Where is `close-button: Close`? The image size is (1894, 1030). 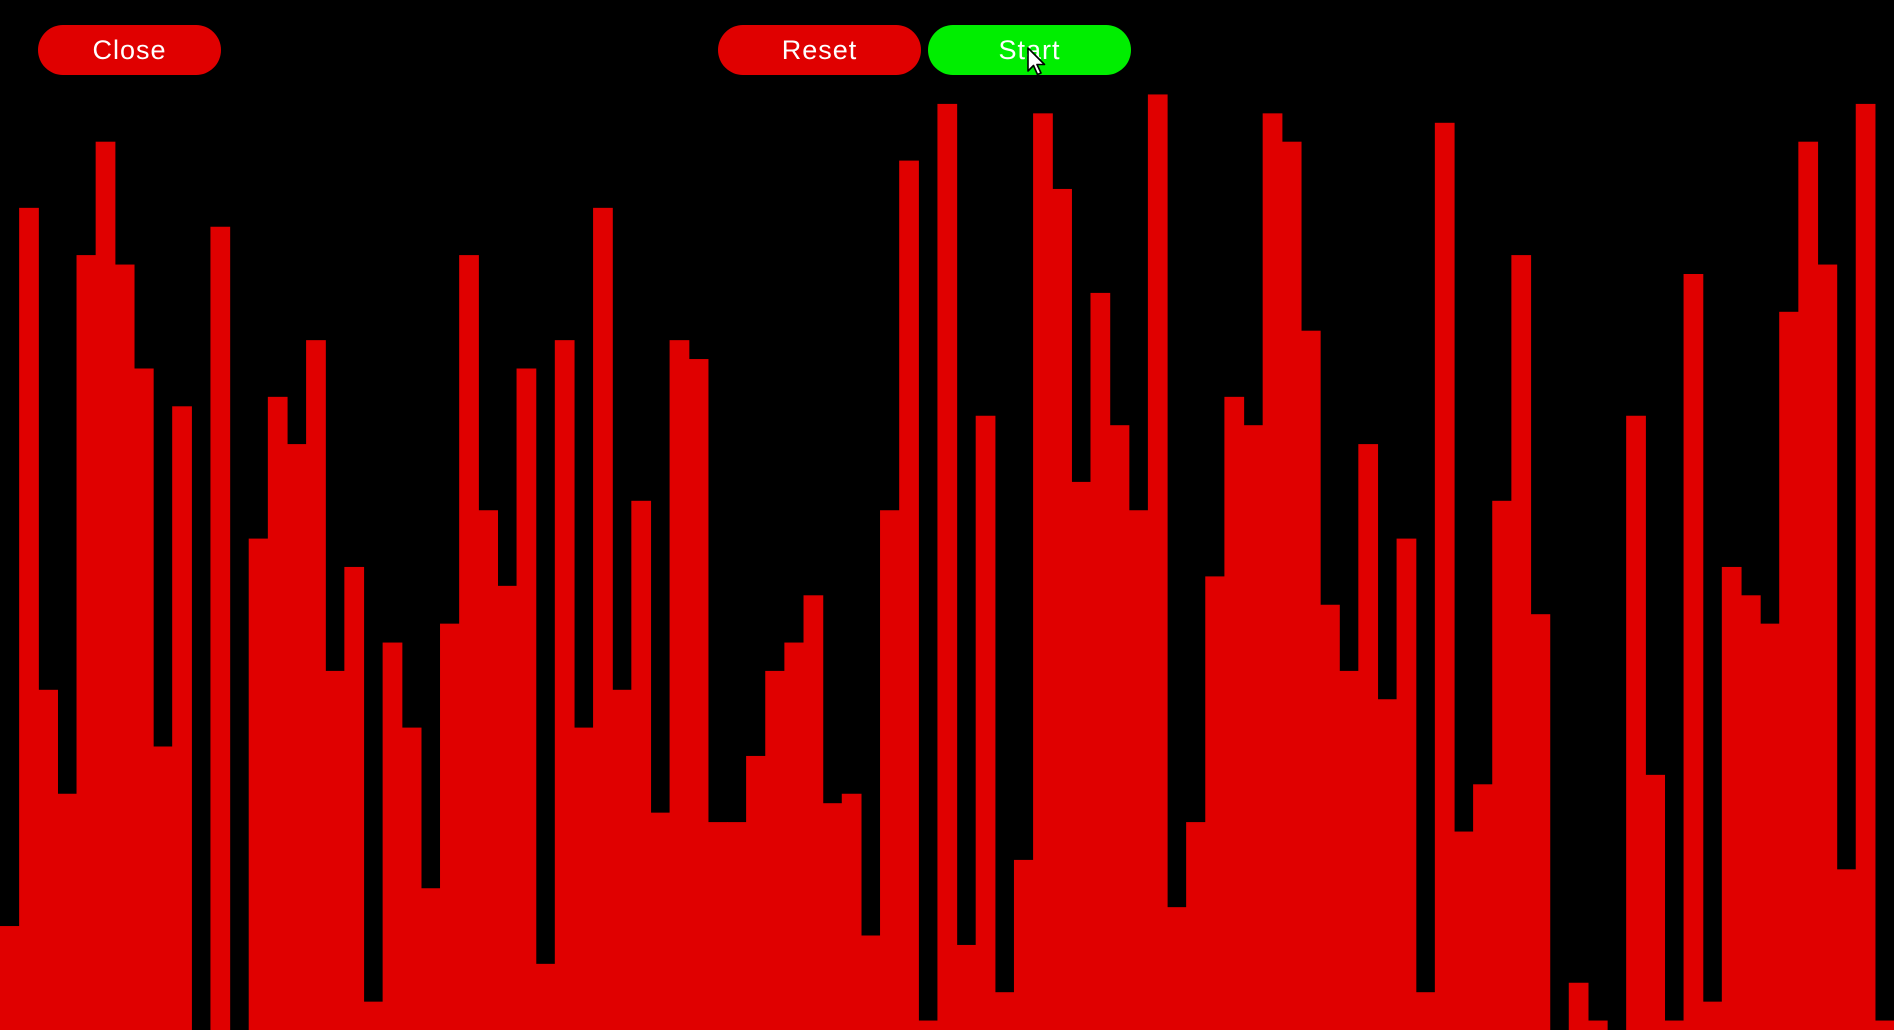
close-button: Close is located at coordinates (129, 50).